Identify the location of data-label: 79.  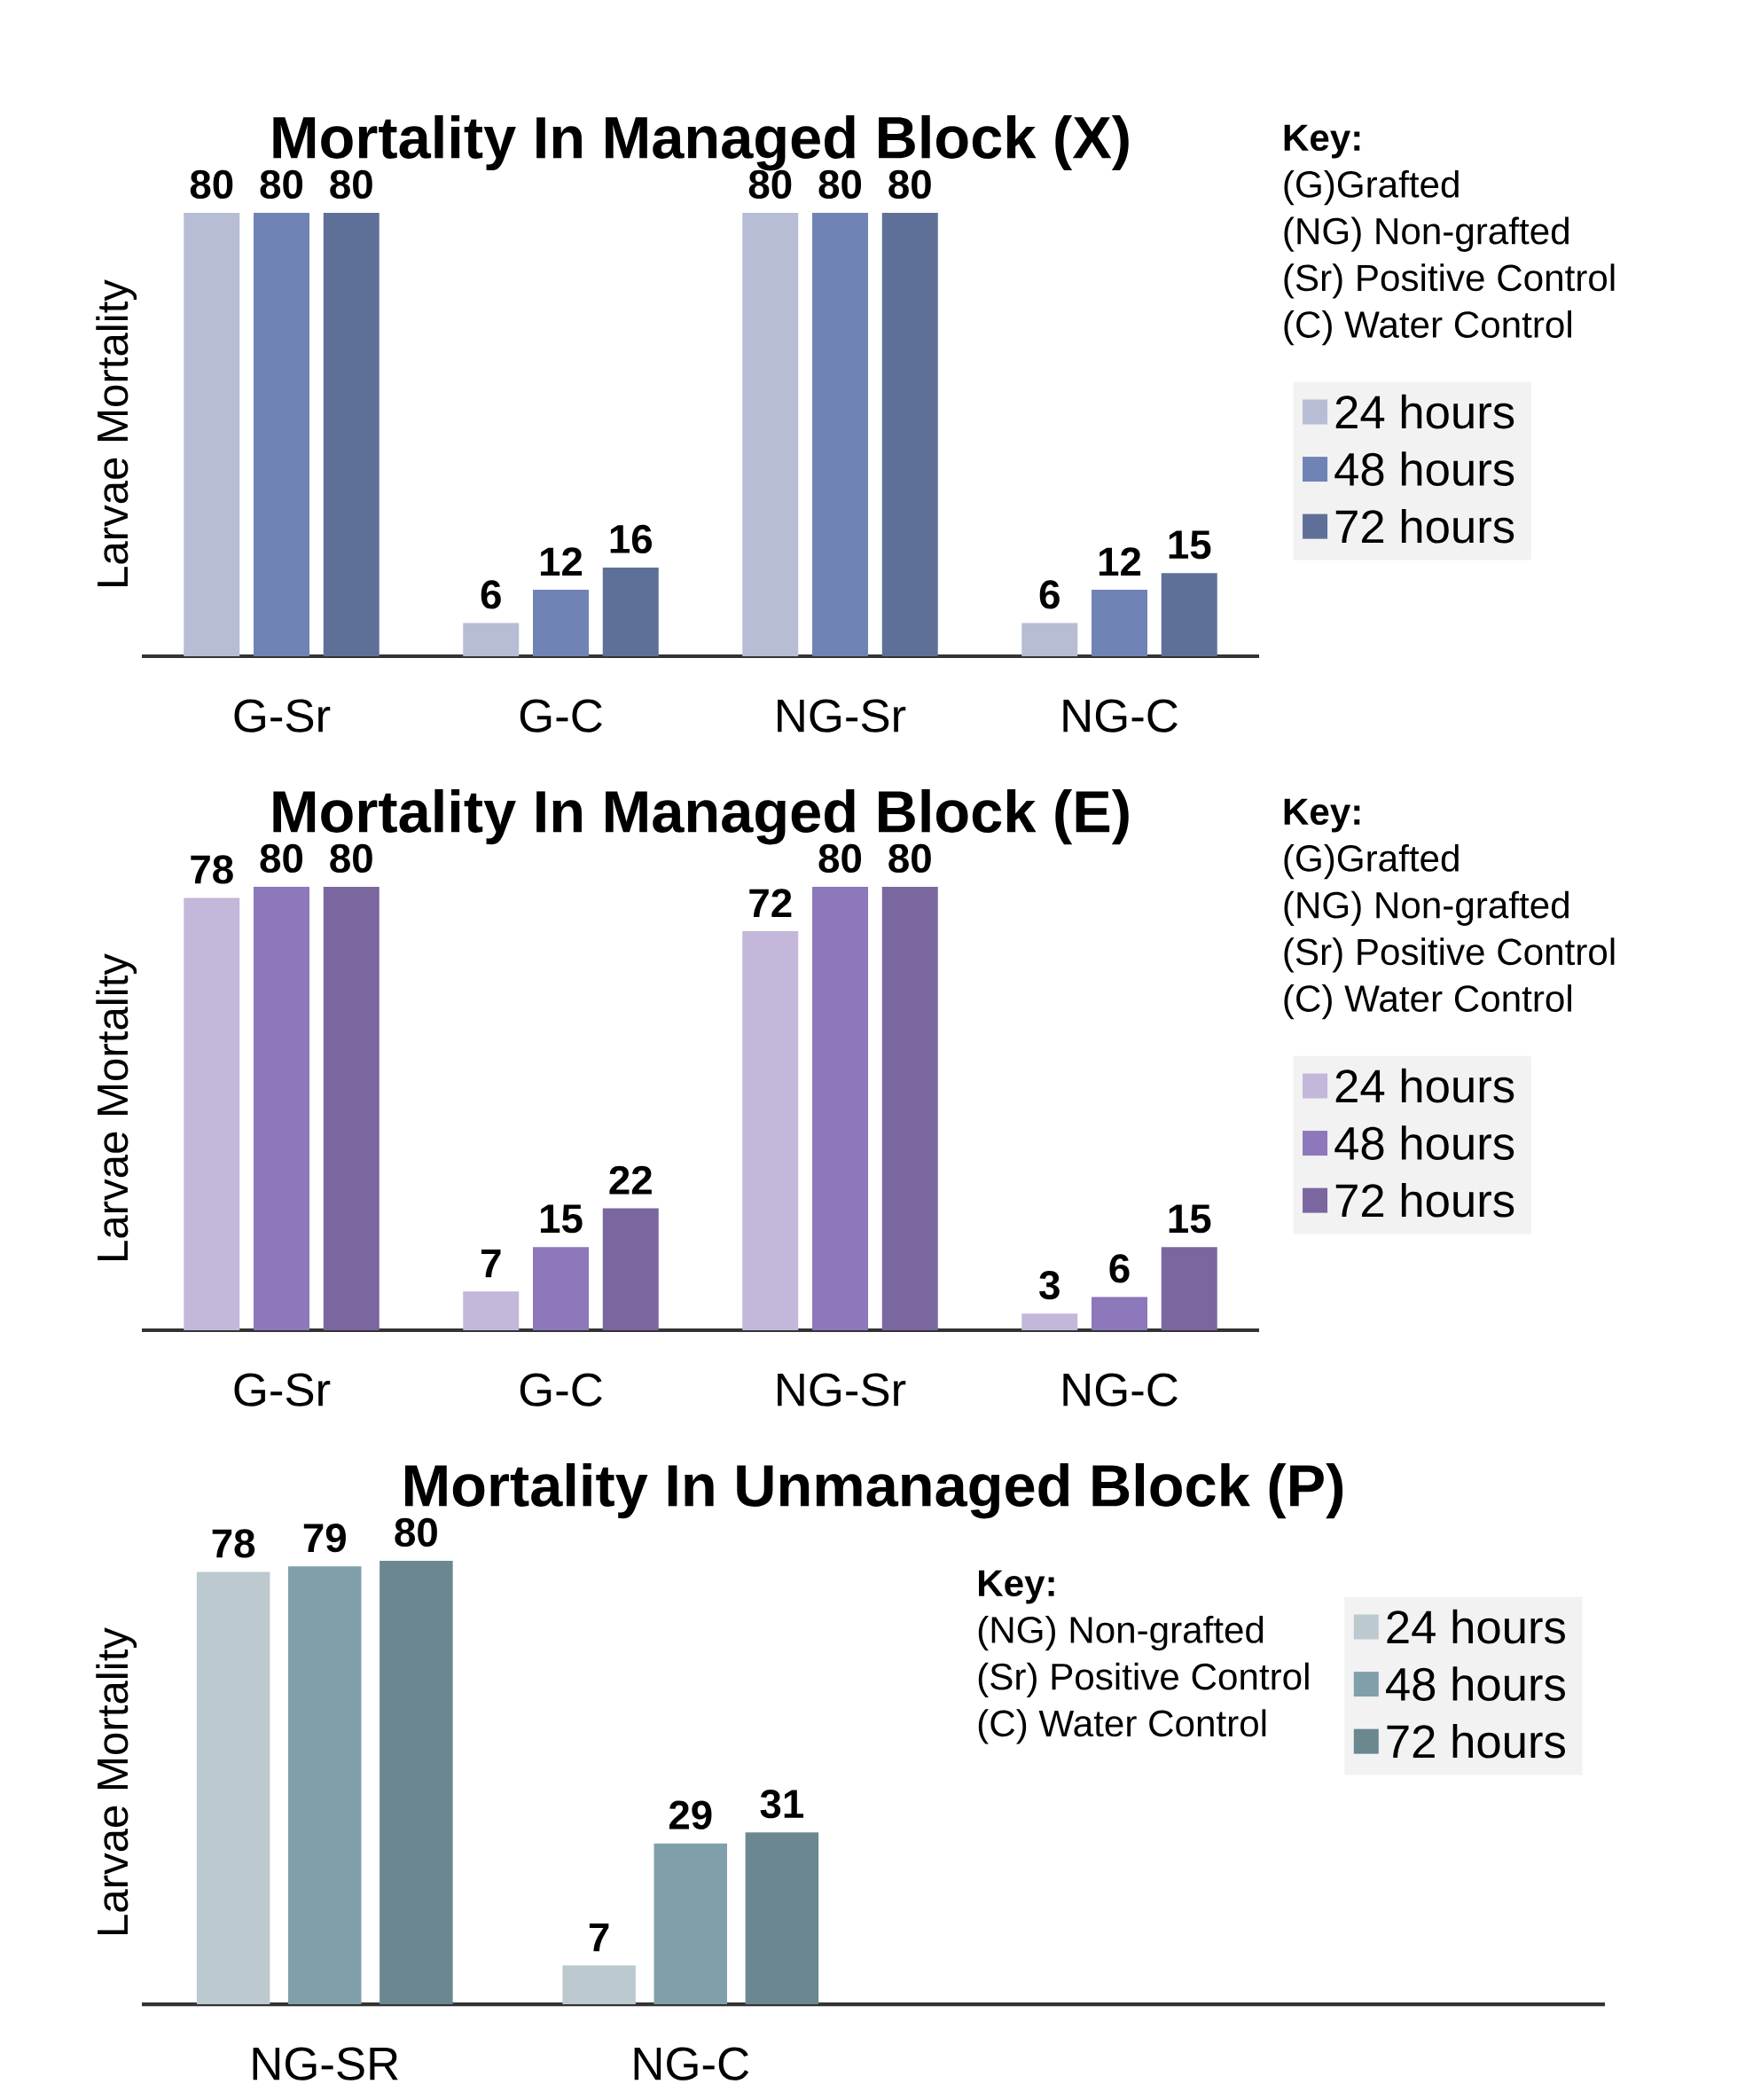
(325, 1538).